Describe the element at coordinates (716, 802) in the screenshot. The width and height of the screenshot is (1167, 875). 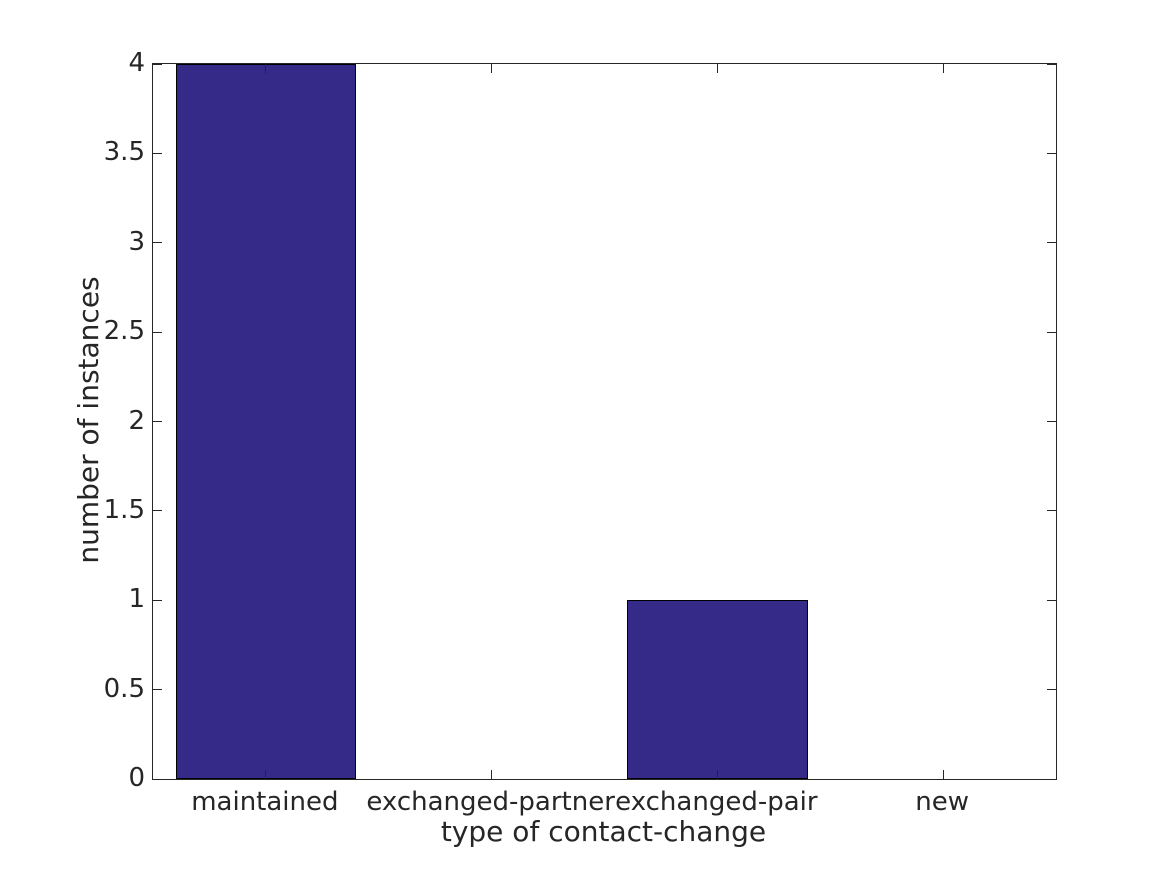
I see `x-tick-label: exchanged-pair` at that location.